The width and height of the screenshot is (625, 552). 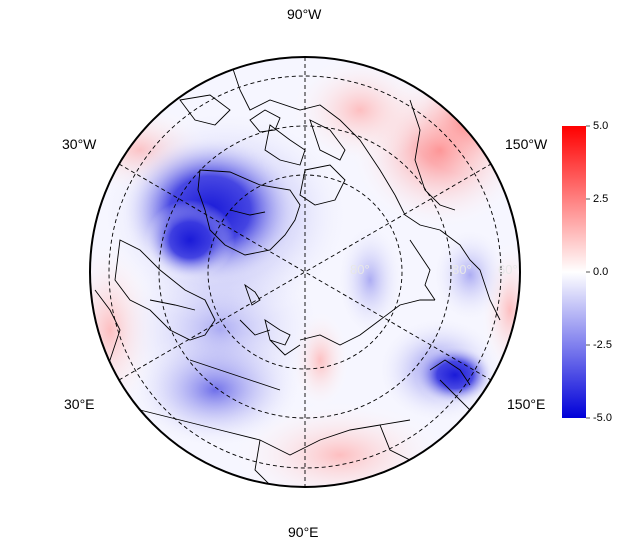 I want to click on colorbar-gradient, so click(x=574, y=272).